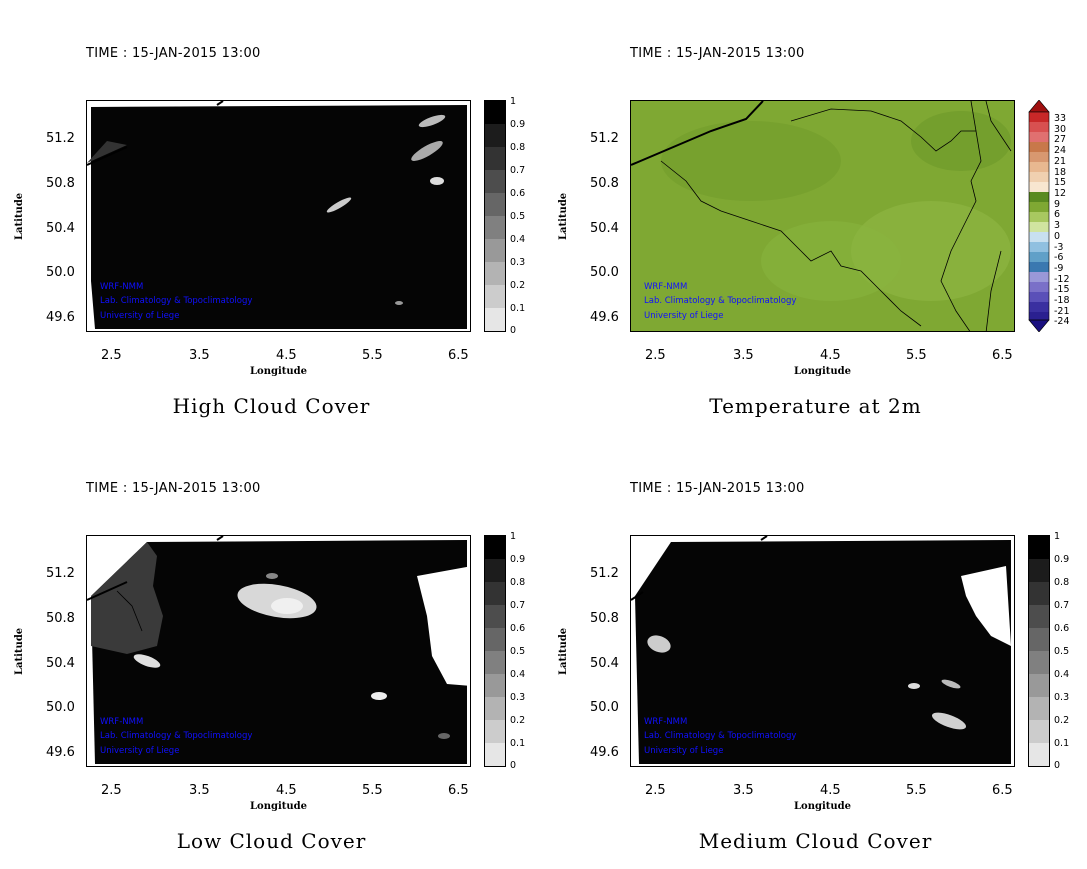 This screenshot has height=869, width=1087. Describe the element at coordinates (271, 406) in the screenshot. I see `panel-caption: High Cloud Cover` at that location.